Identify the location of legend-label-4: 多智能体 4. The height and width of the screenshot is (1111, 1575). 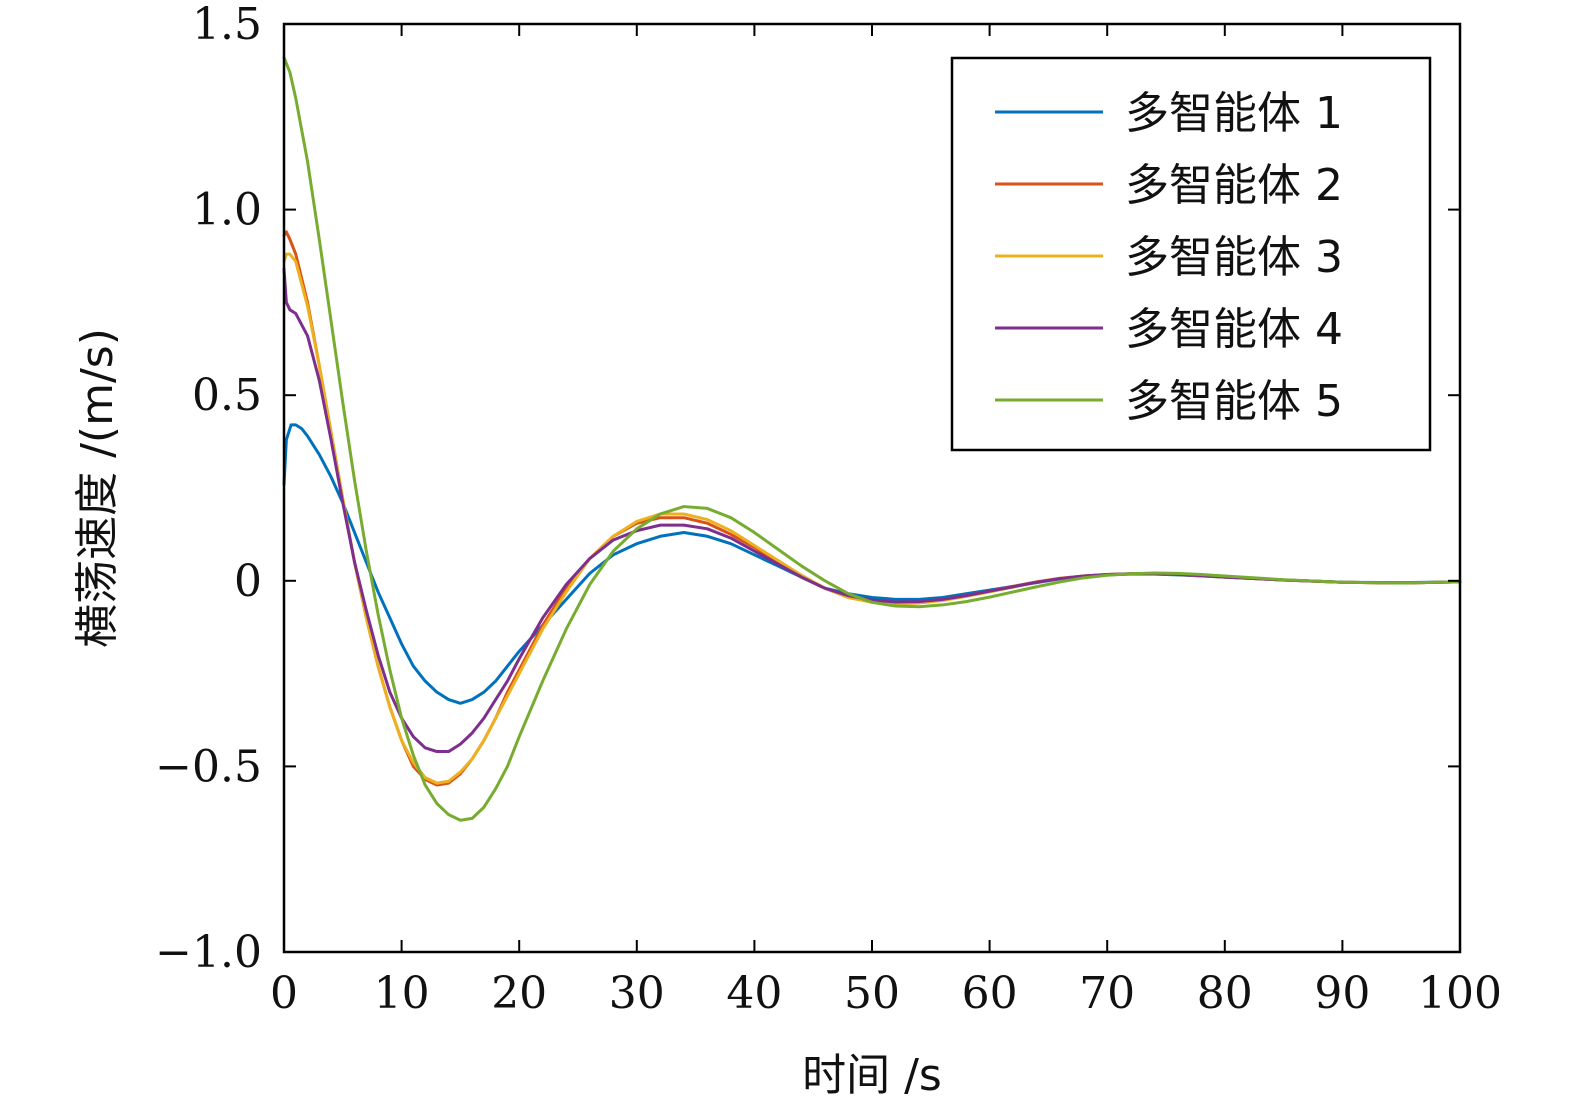
(1234, 329).